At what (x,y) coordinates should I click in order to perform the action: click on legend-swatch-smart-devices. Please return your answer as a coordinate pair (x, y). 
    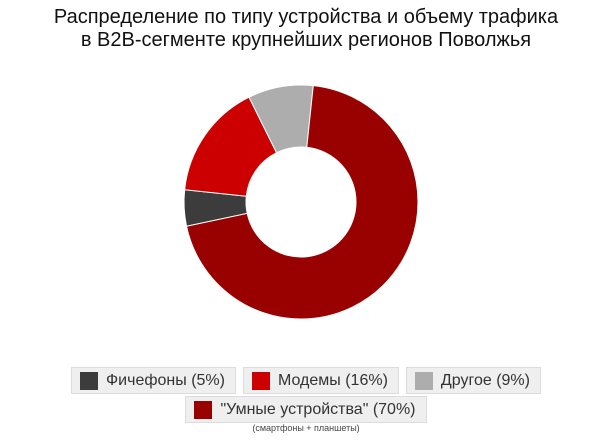
    Looking at the image, I should click on (203, 409).